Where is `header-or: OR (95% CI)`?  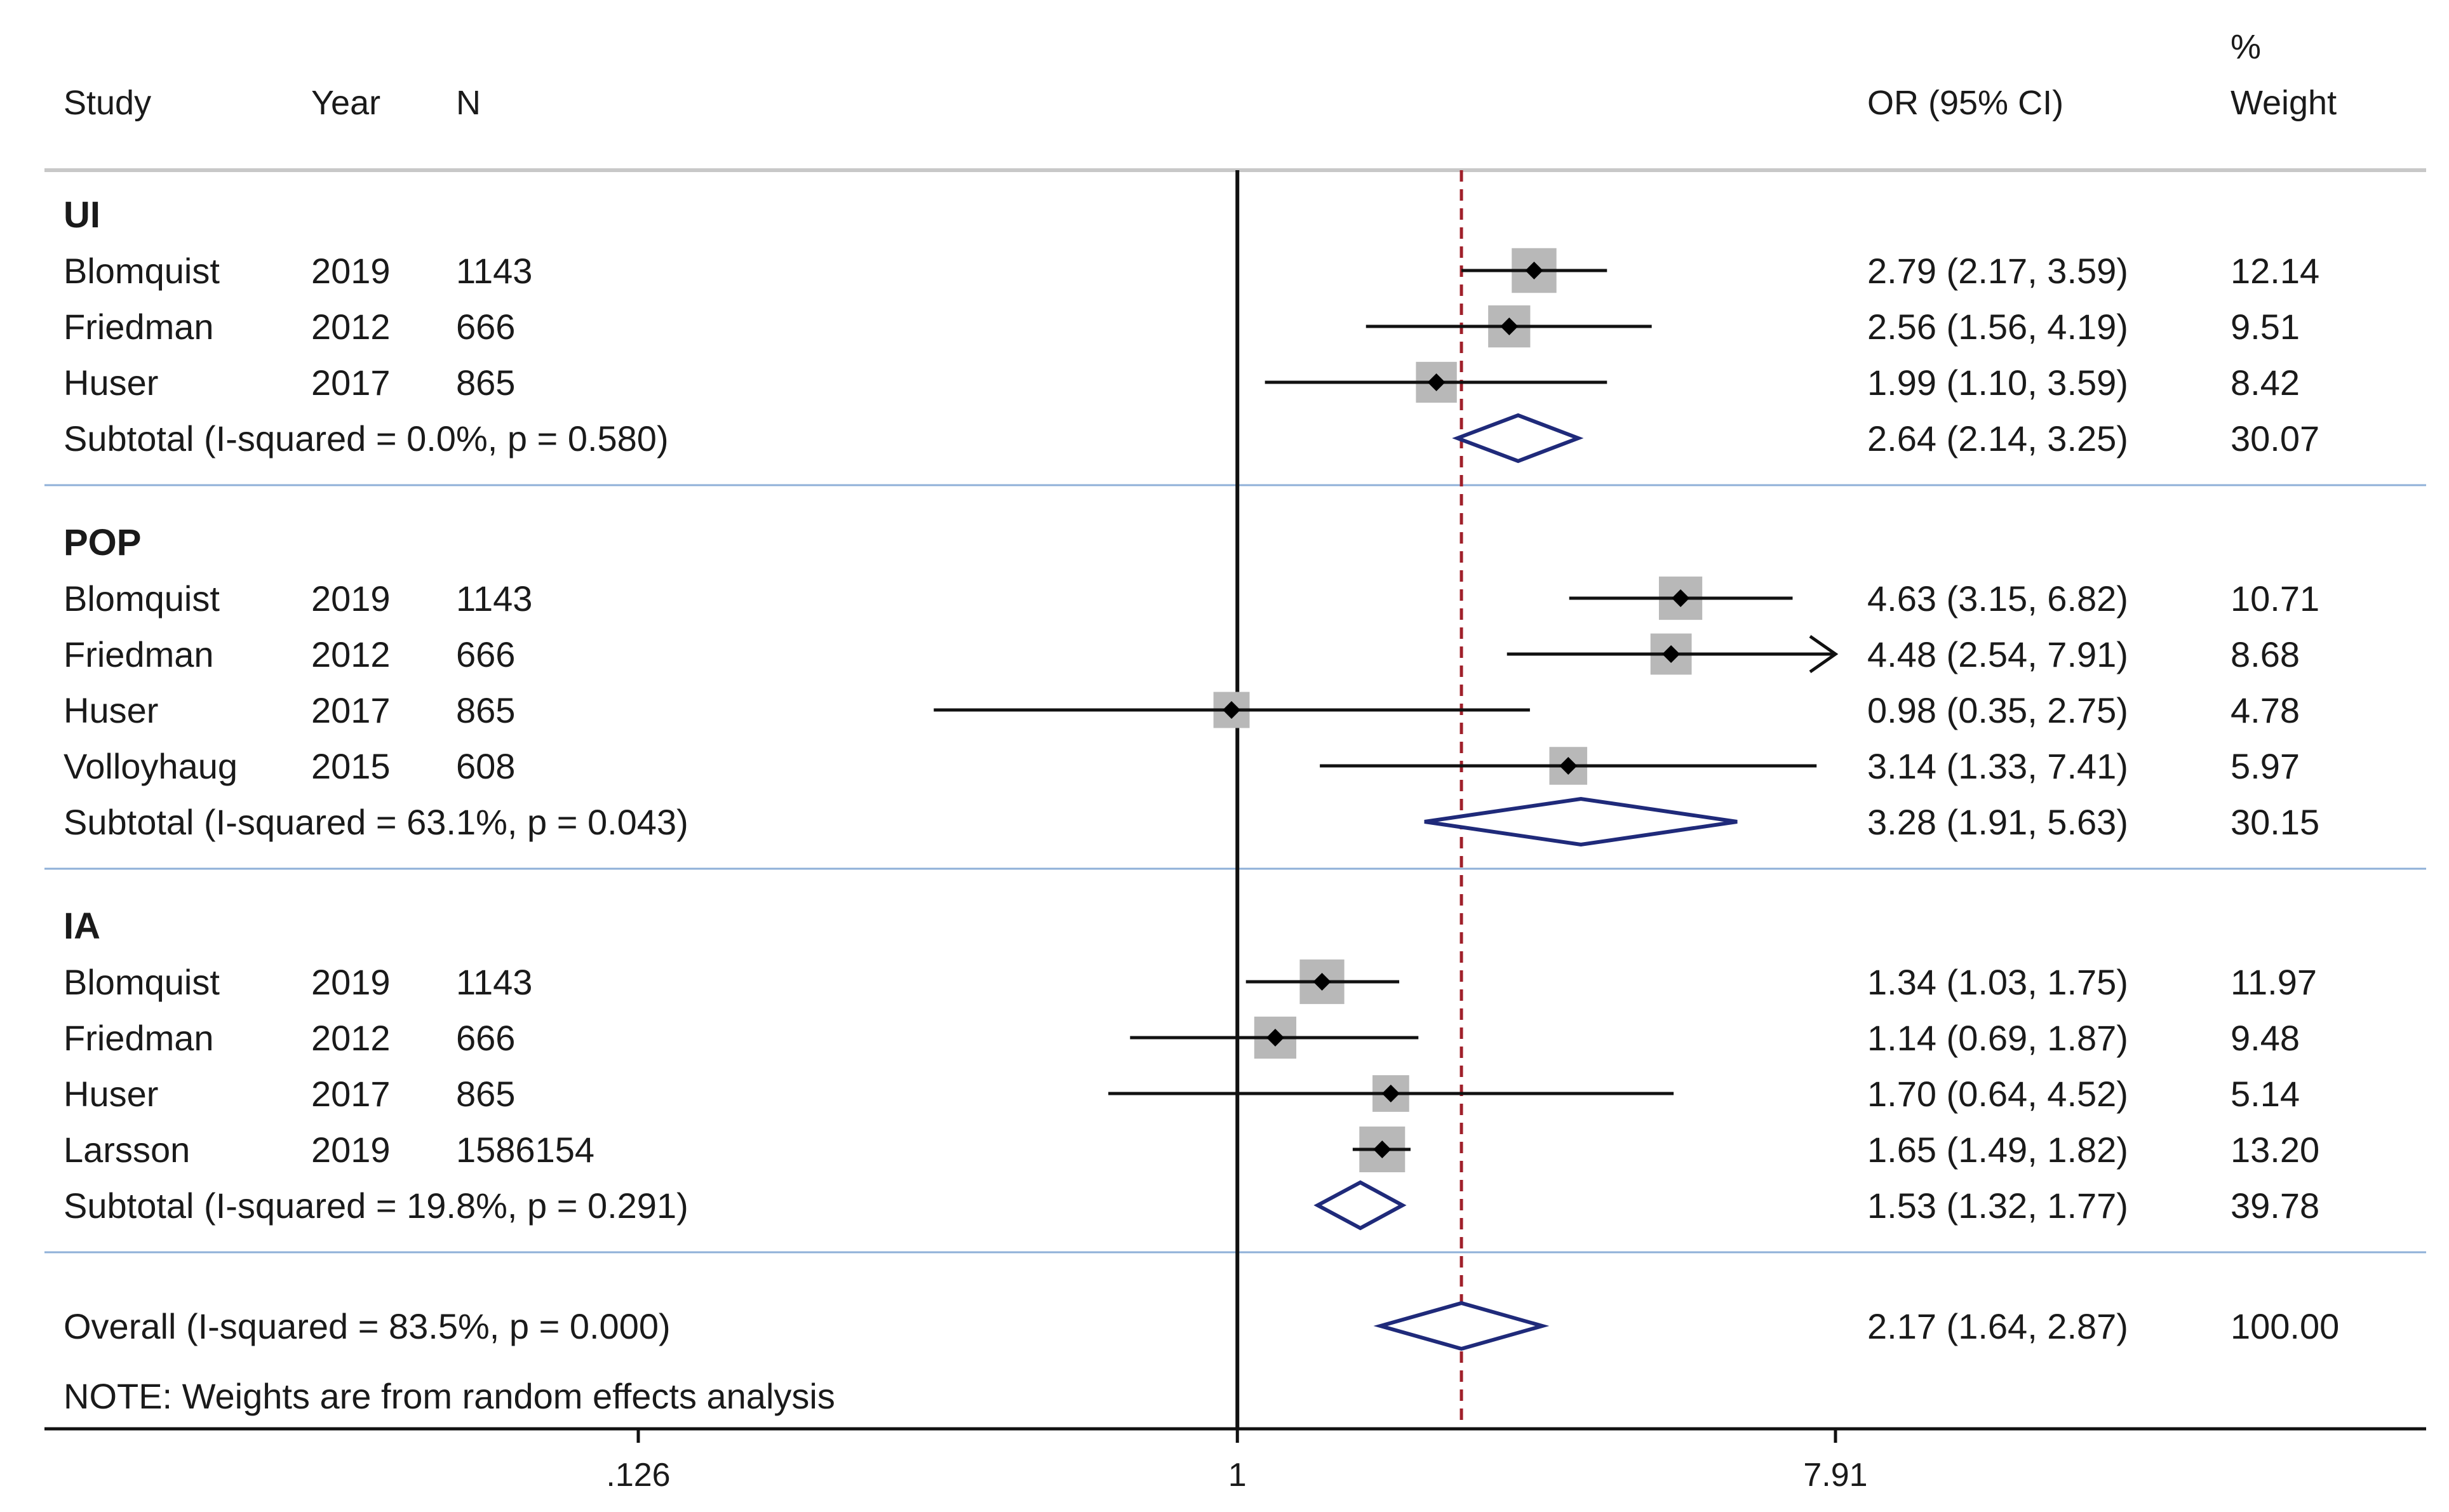 header-or: OR (95% CI) is located at coordinates (1965, 103).